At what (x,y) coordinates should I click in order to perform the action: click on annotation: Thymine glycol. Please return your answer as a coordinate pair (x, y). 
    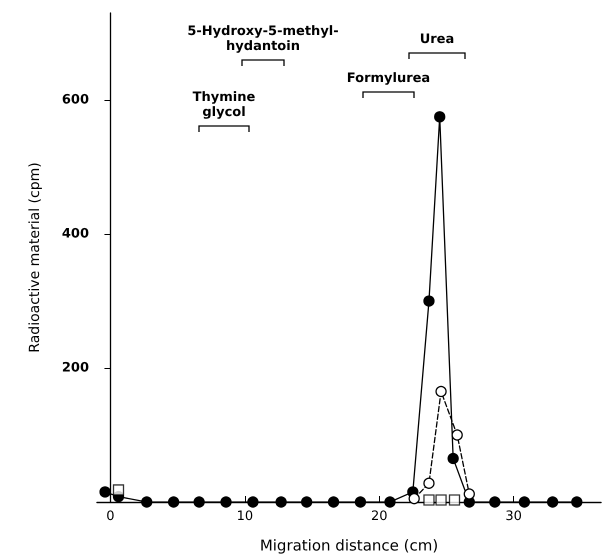
    Looking at the image, I should click on (224, 105).